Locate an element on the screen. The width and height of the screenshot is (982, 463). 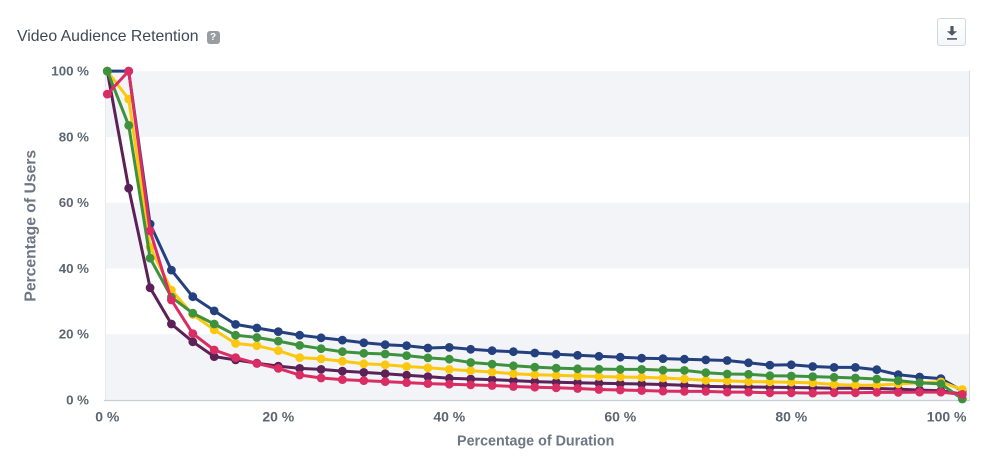
svg-text: Percentage of Users is located at coordinates (30, 226).